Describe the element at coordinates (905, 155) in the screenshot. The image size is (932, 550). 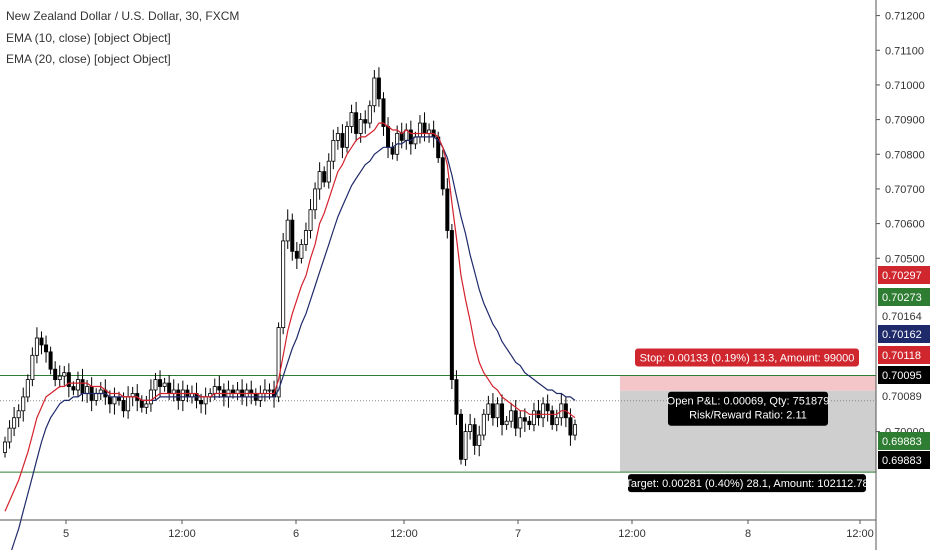
I see `price-tick-label: 0.70800` at that location.